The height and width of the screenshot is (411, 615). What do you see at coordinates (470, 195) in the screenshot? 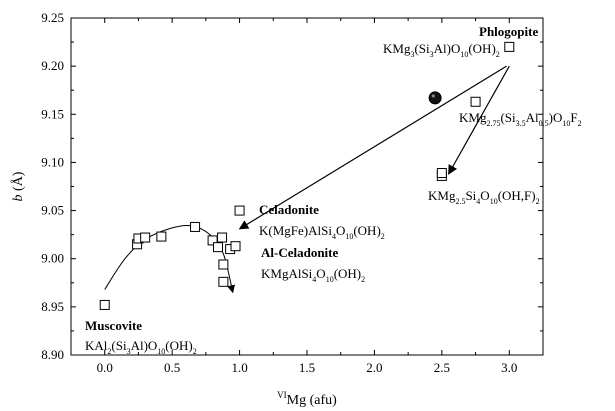
I see `formula-text: Si` at bounding box center [470, 195].